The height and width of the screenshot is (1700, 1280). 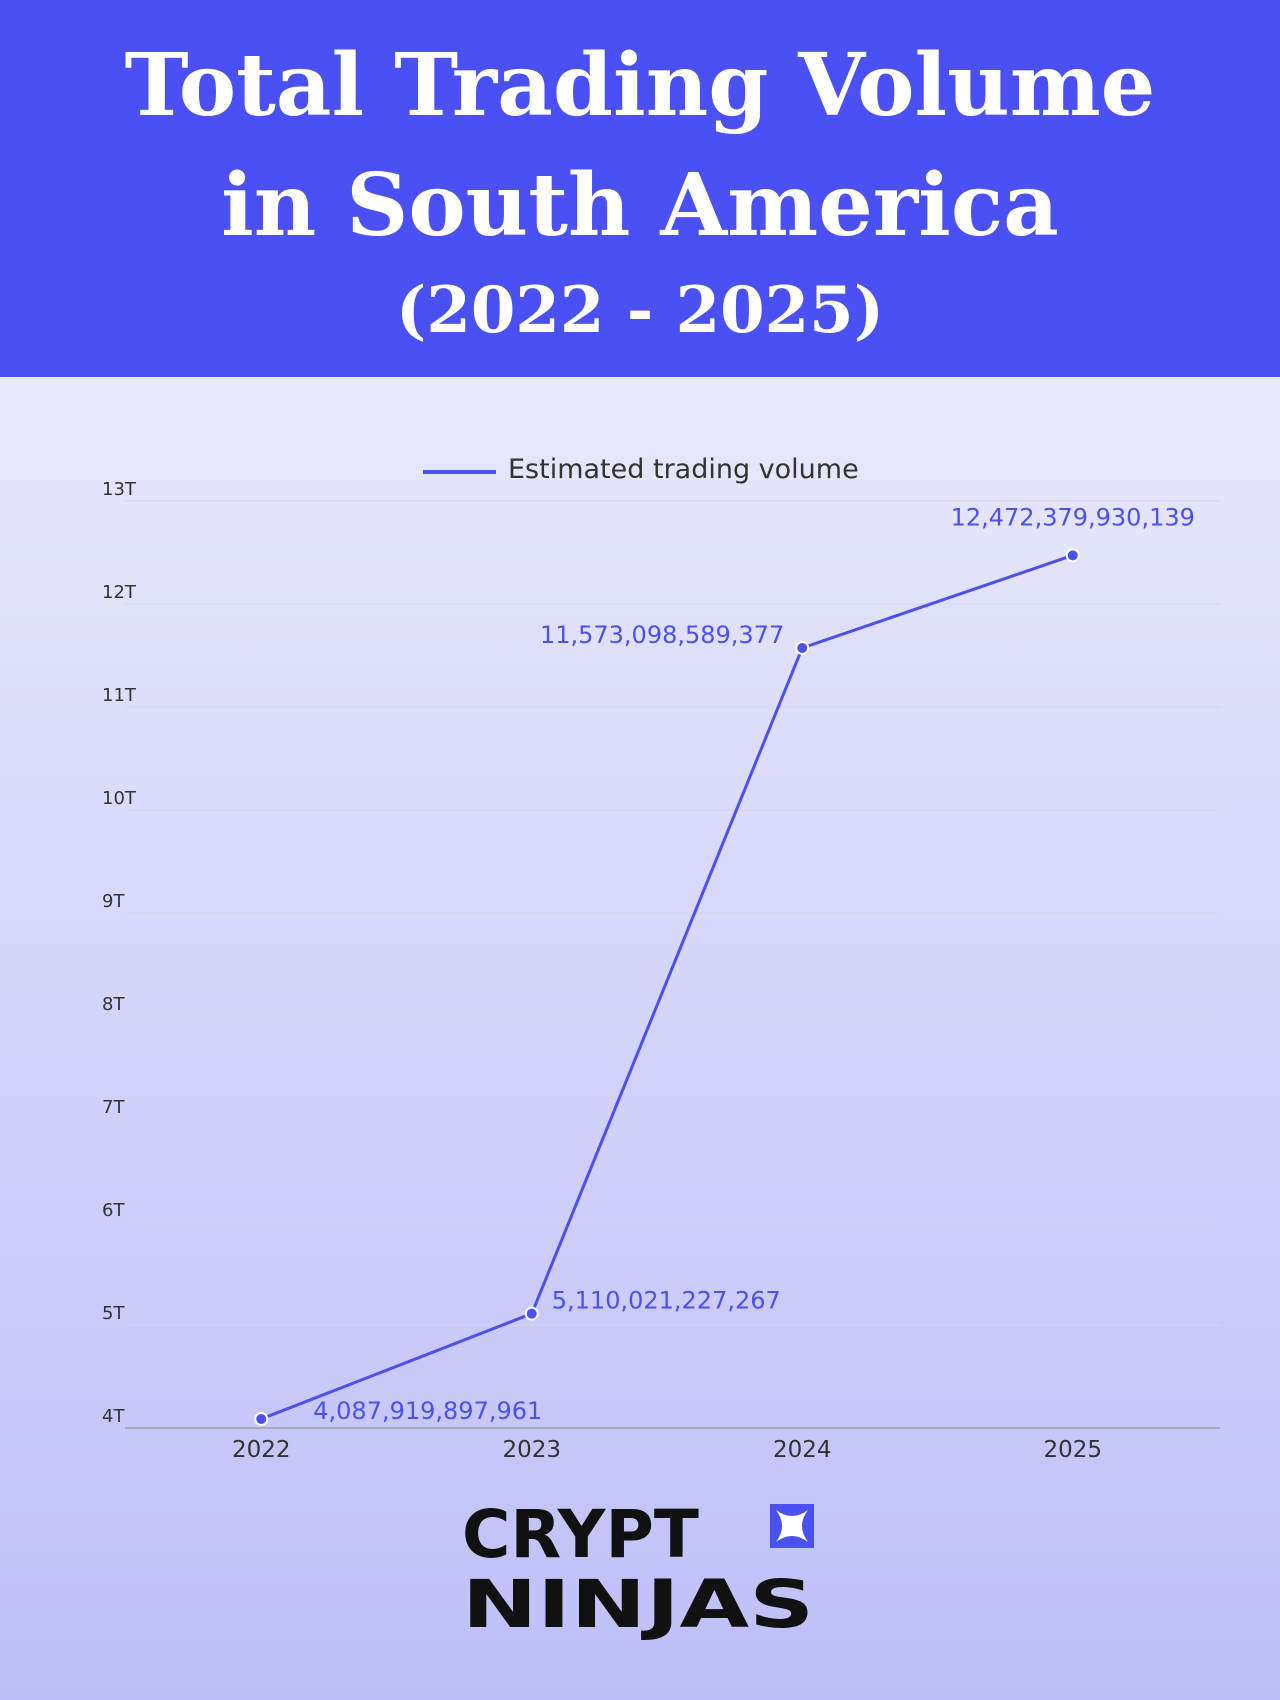 I want to click on logo-icon-star, so click(x=792, y=1526).